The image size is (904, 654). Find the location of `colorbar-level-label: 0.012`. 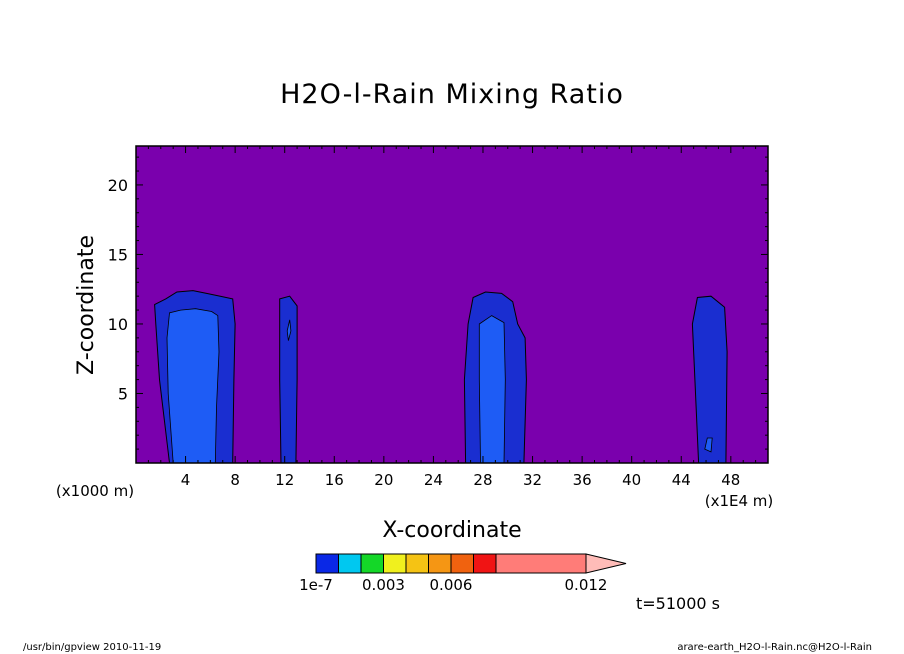

colorbar-level-label: 0.012 is located at coordinates (586, 585).